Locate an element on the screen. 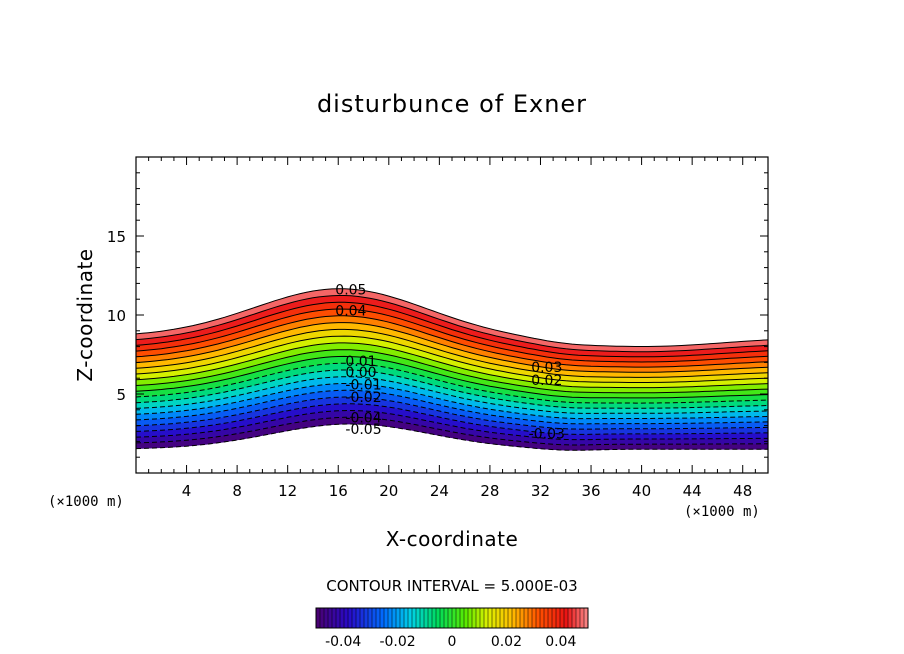  contour-label: 0.03 is located at coordinates (546, 368).